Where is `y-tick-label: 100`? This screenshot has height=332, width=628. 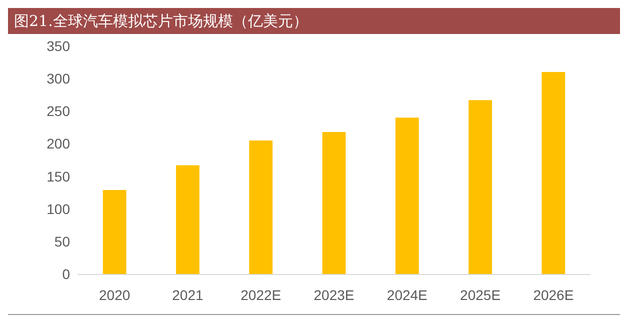 y-tick-label: 100 is located at coordinates (58, 208).